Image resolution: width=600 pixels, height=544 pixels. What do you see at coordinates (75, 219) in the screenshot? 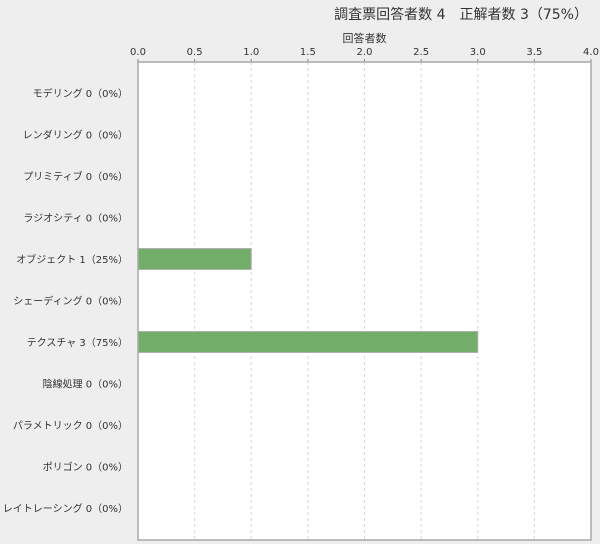
I see `category-label: ラジオシティ 0（0%）` at bounding box center [75, 219].